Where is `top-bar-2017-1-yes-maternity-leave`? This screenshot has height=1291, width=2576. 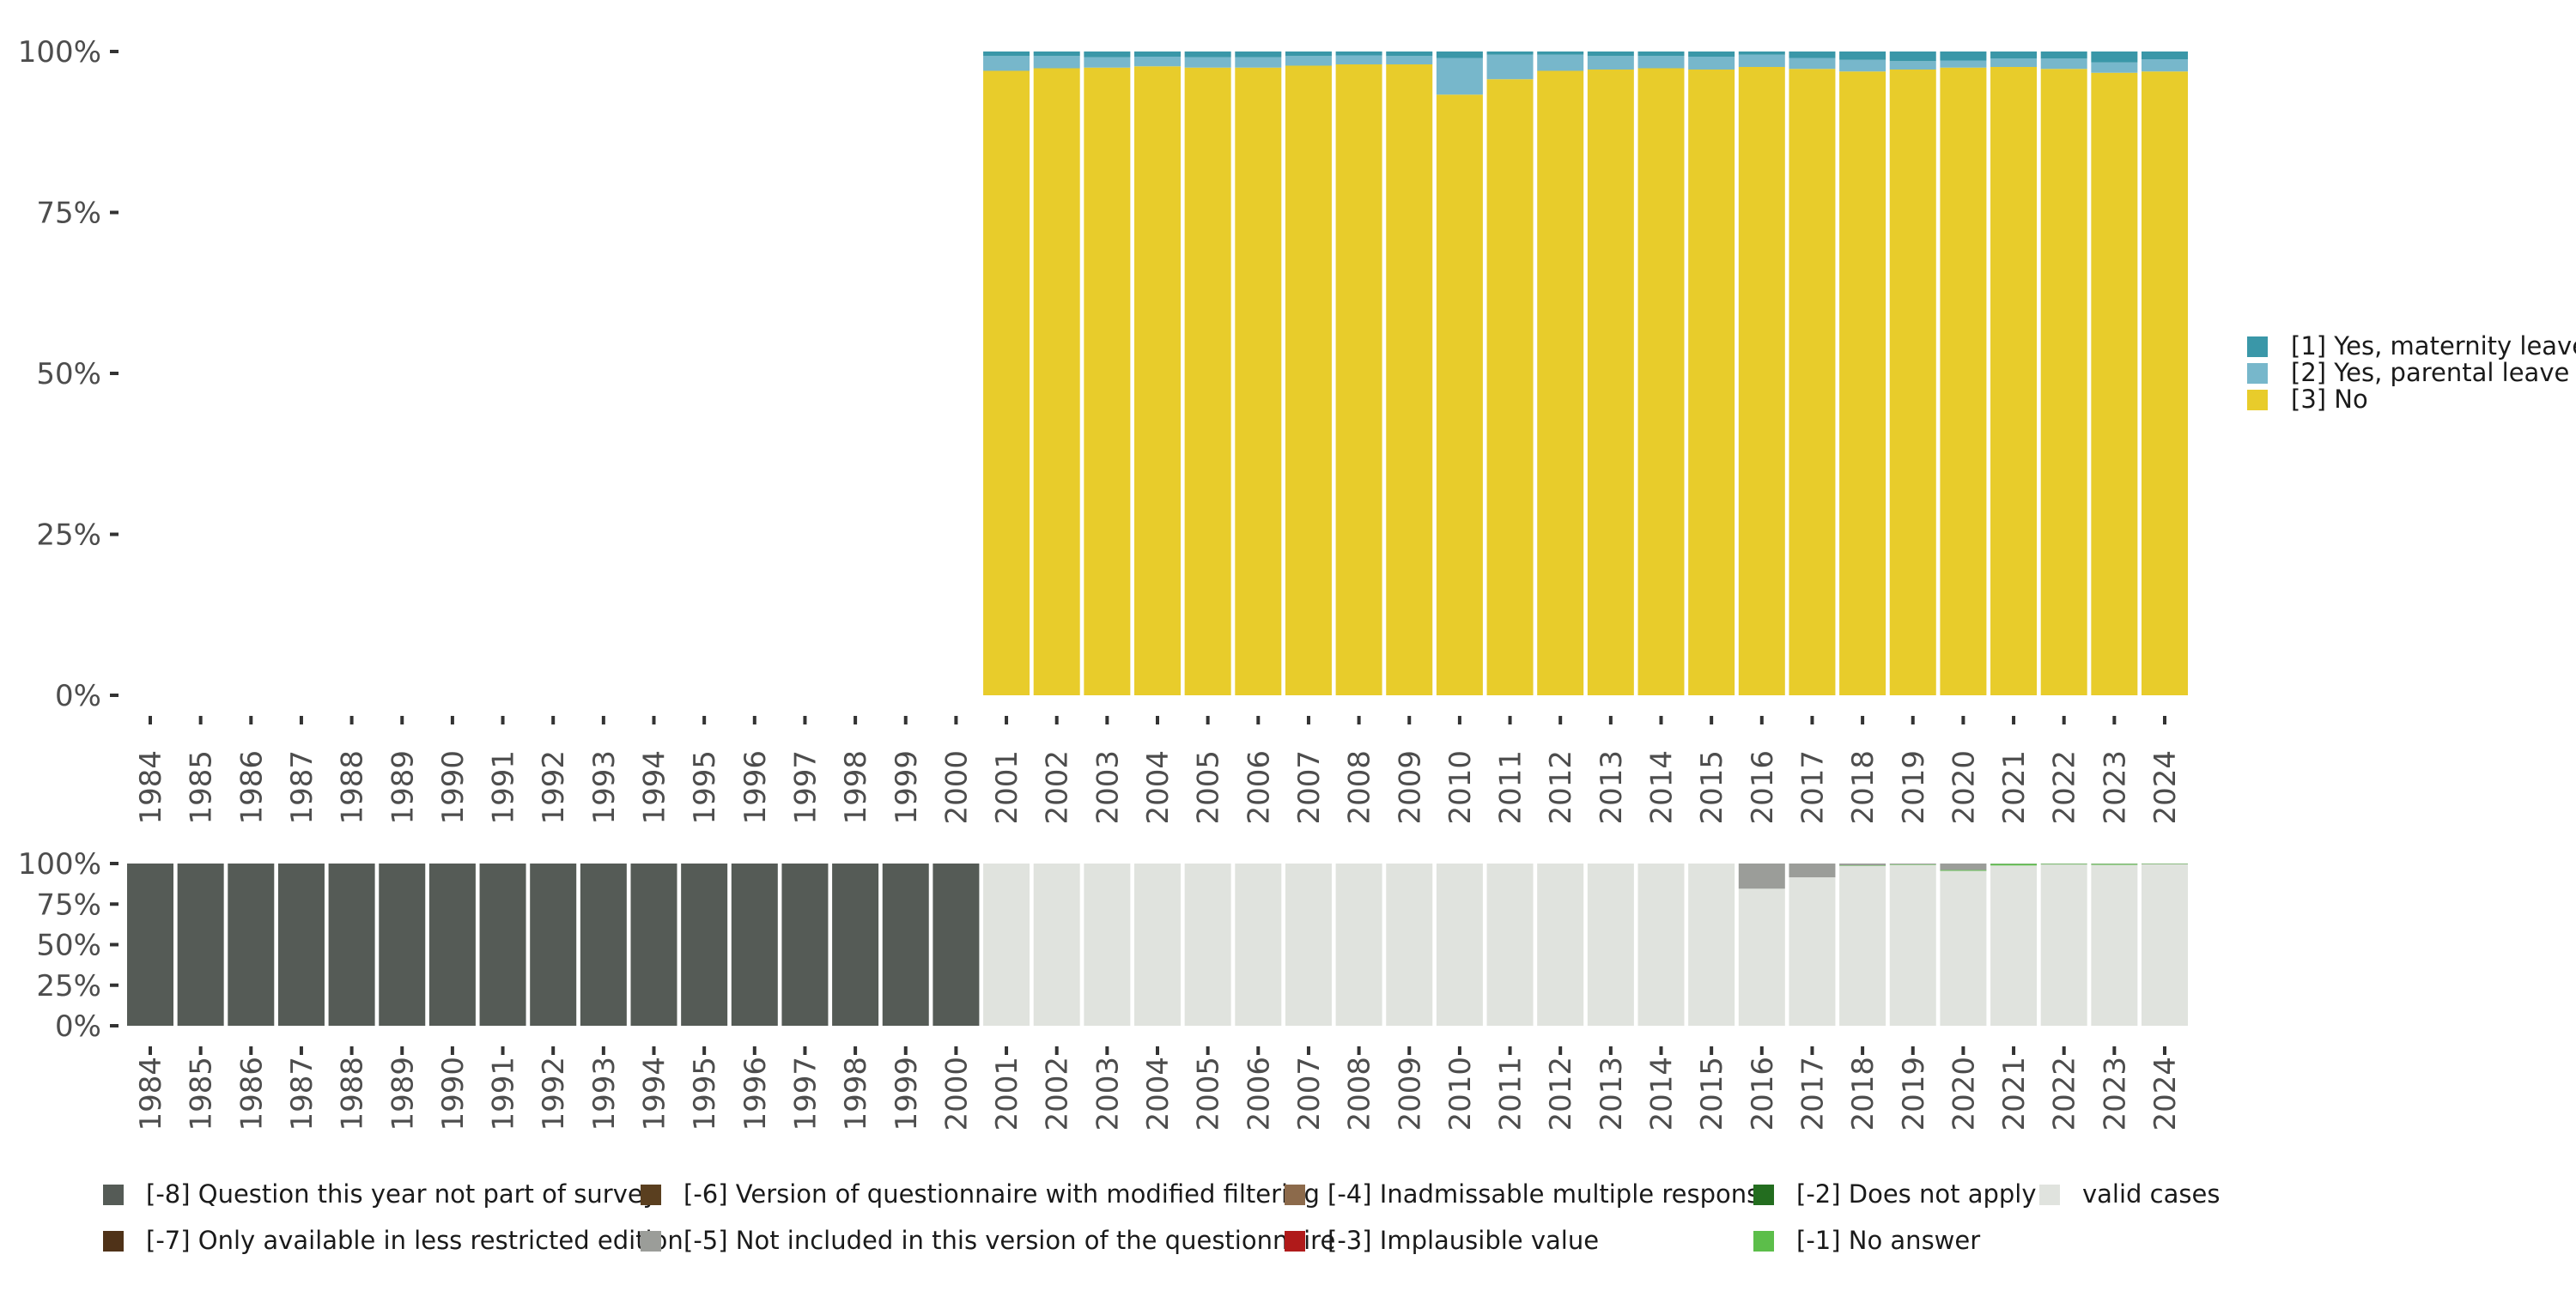 top-bar-2017-1-yes-maternity-leave is located at coordinates (1812, 55).